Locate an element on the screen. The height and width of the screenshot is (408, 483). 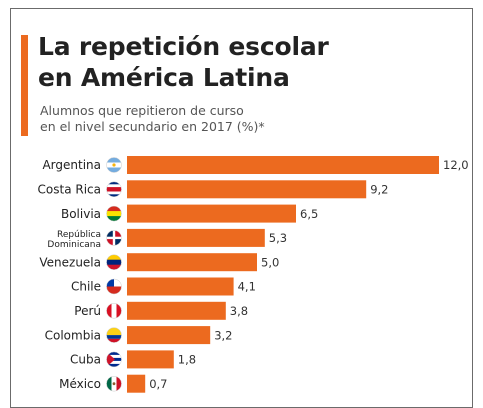
chile-flag-icon is located at coordinates (114, 286).